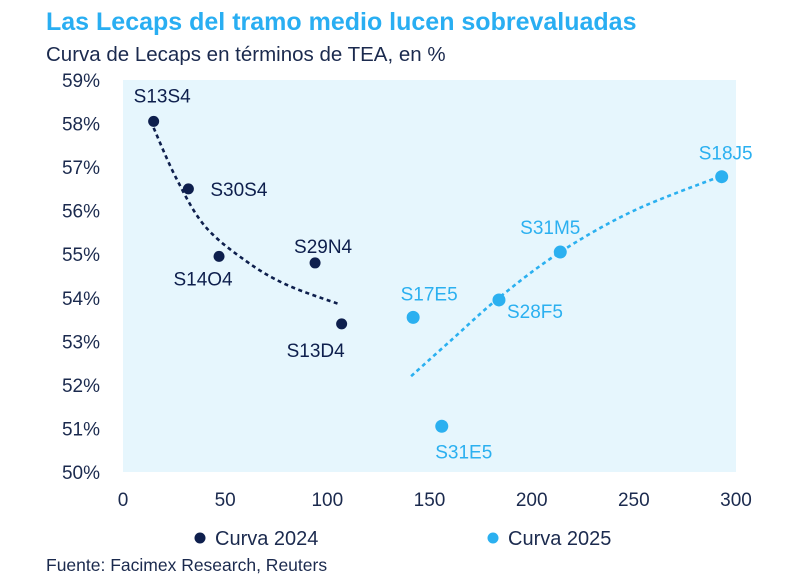 The width and height of the screenshot is (800, 584). Describe the element at coordinates (225, 500) in the screenshot. I see `x-tick-50: 50` at that location.